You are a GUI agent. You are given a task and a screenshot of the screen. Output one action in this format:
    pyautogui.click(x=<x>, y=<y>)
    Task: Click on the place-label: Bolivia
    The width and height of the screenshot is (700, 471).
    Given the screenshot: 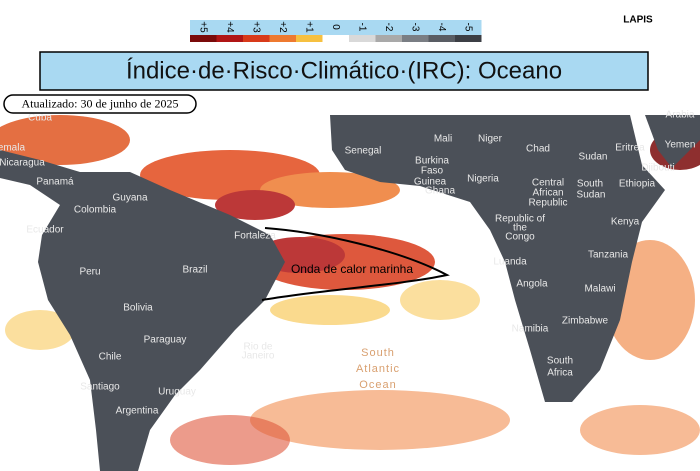 What is the action you would take?
    pyautogui.click(x=138, y=308)
    